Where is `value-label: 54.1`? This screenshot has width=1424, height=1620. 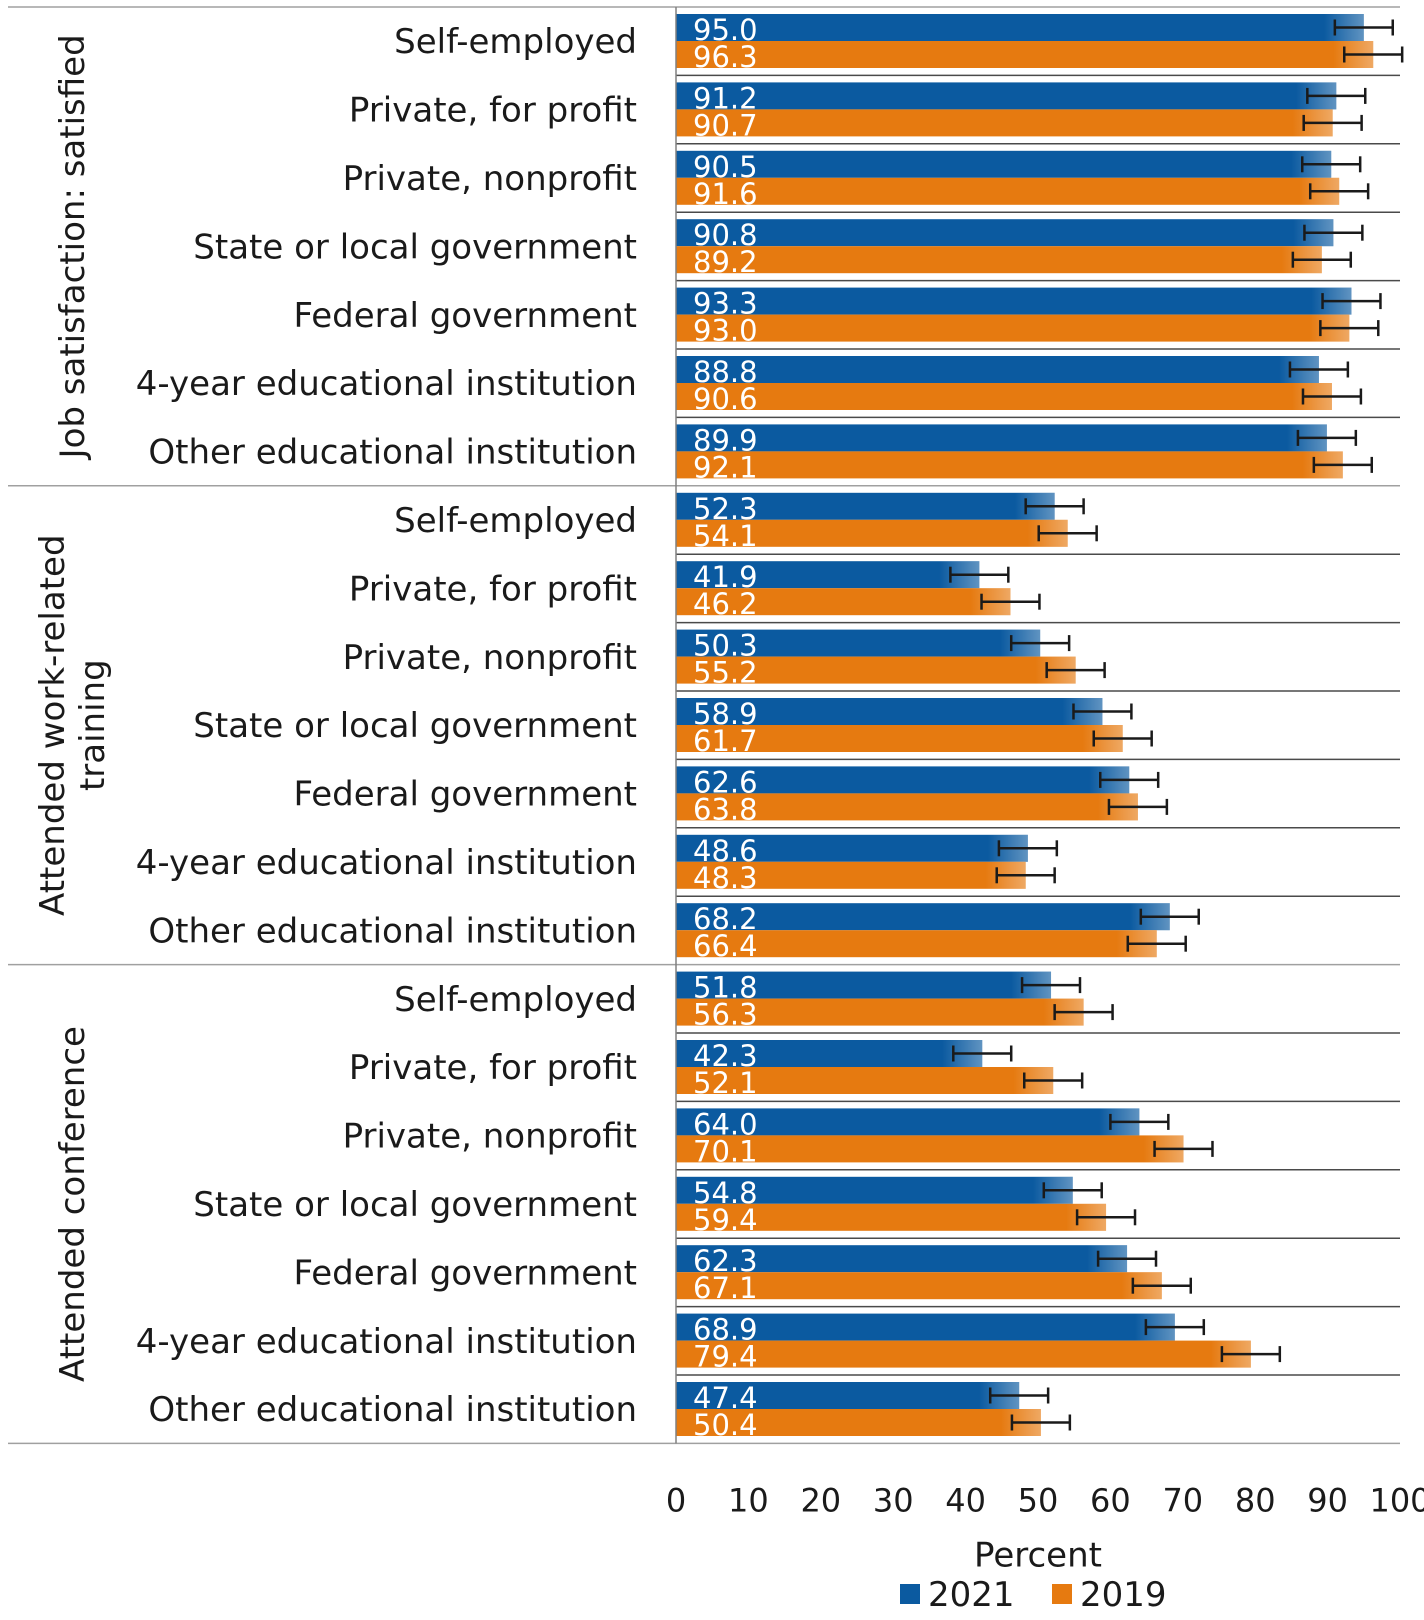 value-label: 54.1 is located at coordinates (725, 536).